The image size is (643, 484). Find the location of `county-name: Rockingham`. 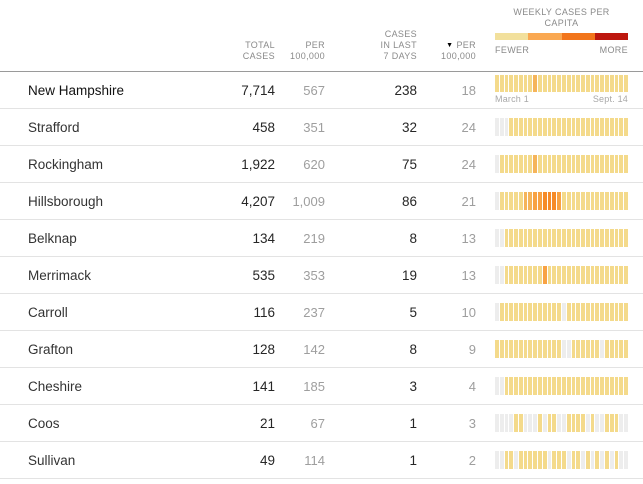

county-name: Rockingham is located at coordinates (66, 164).